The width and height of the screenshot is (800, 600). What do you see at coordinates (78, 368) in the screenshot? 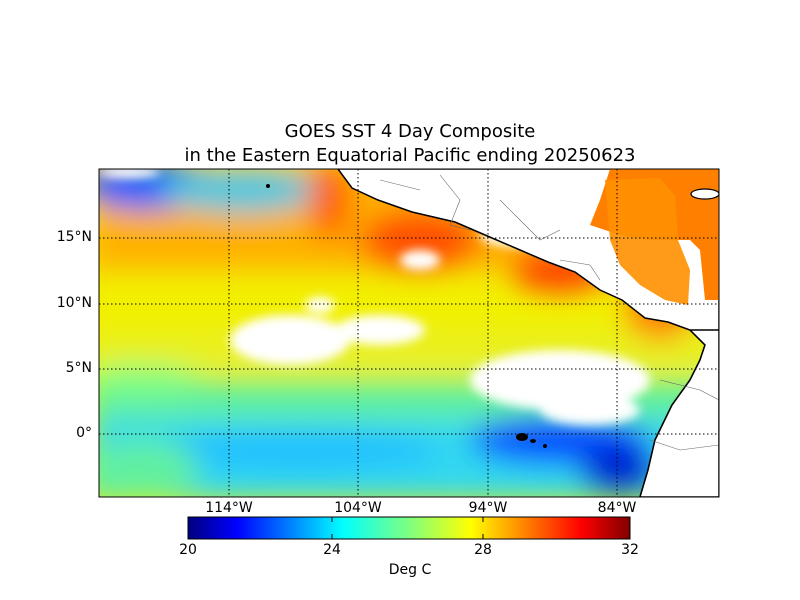
I see `lat-label-5n: 5°N` at bounding box center [78, 368].